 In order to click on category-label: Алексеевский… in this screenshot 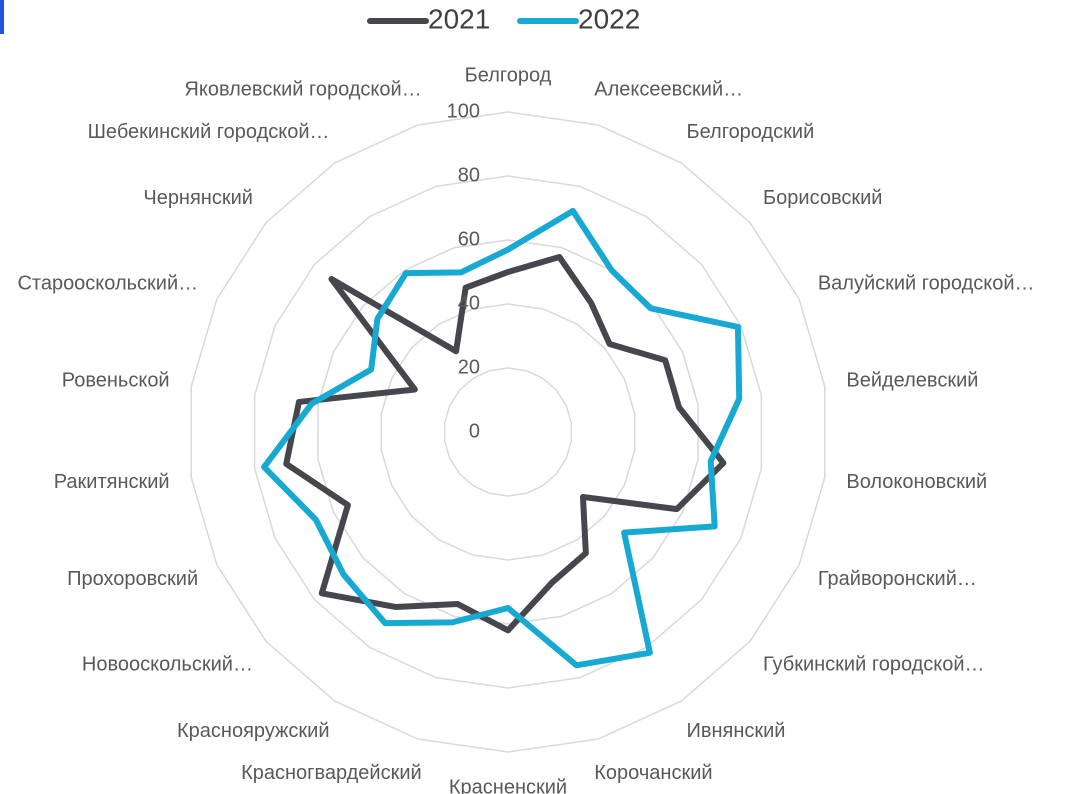, I will do `click(668, 90)`.